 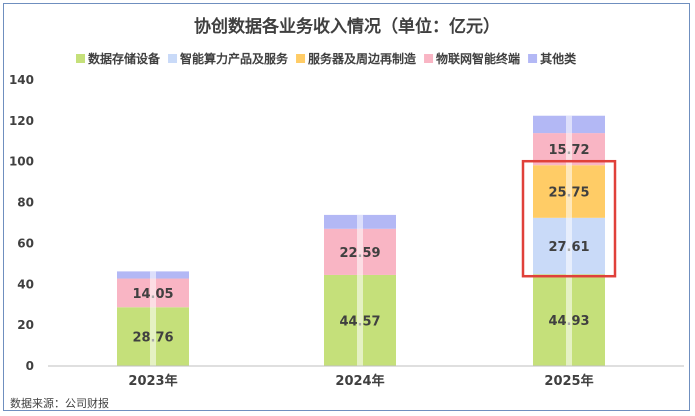 I want to click on source-note: 数据来源：公司财报, so click(x=59, y=403).